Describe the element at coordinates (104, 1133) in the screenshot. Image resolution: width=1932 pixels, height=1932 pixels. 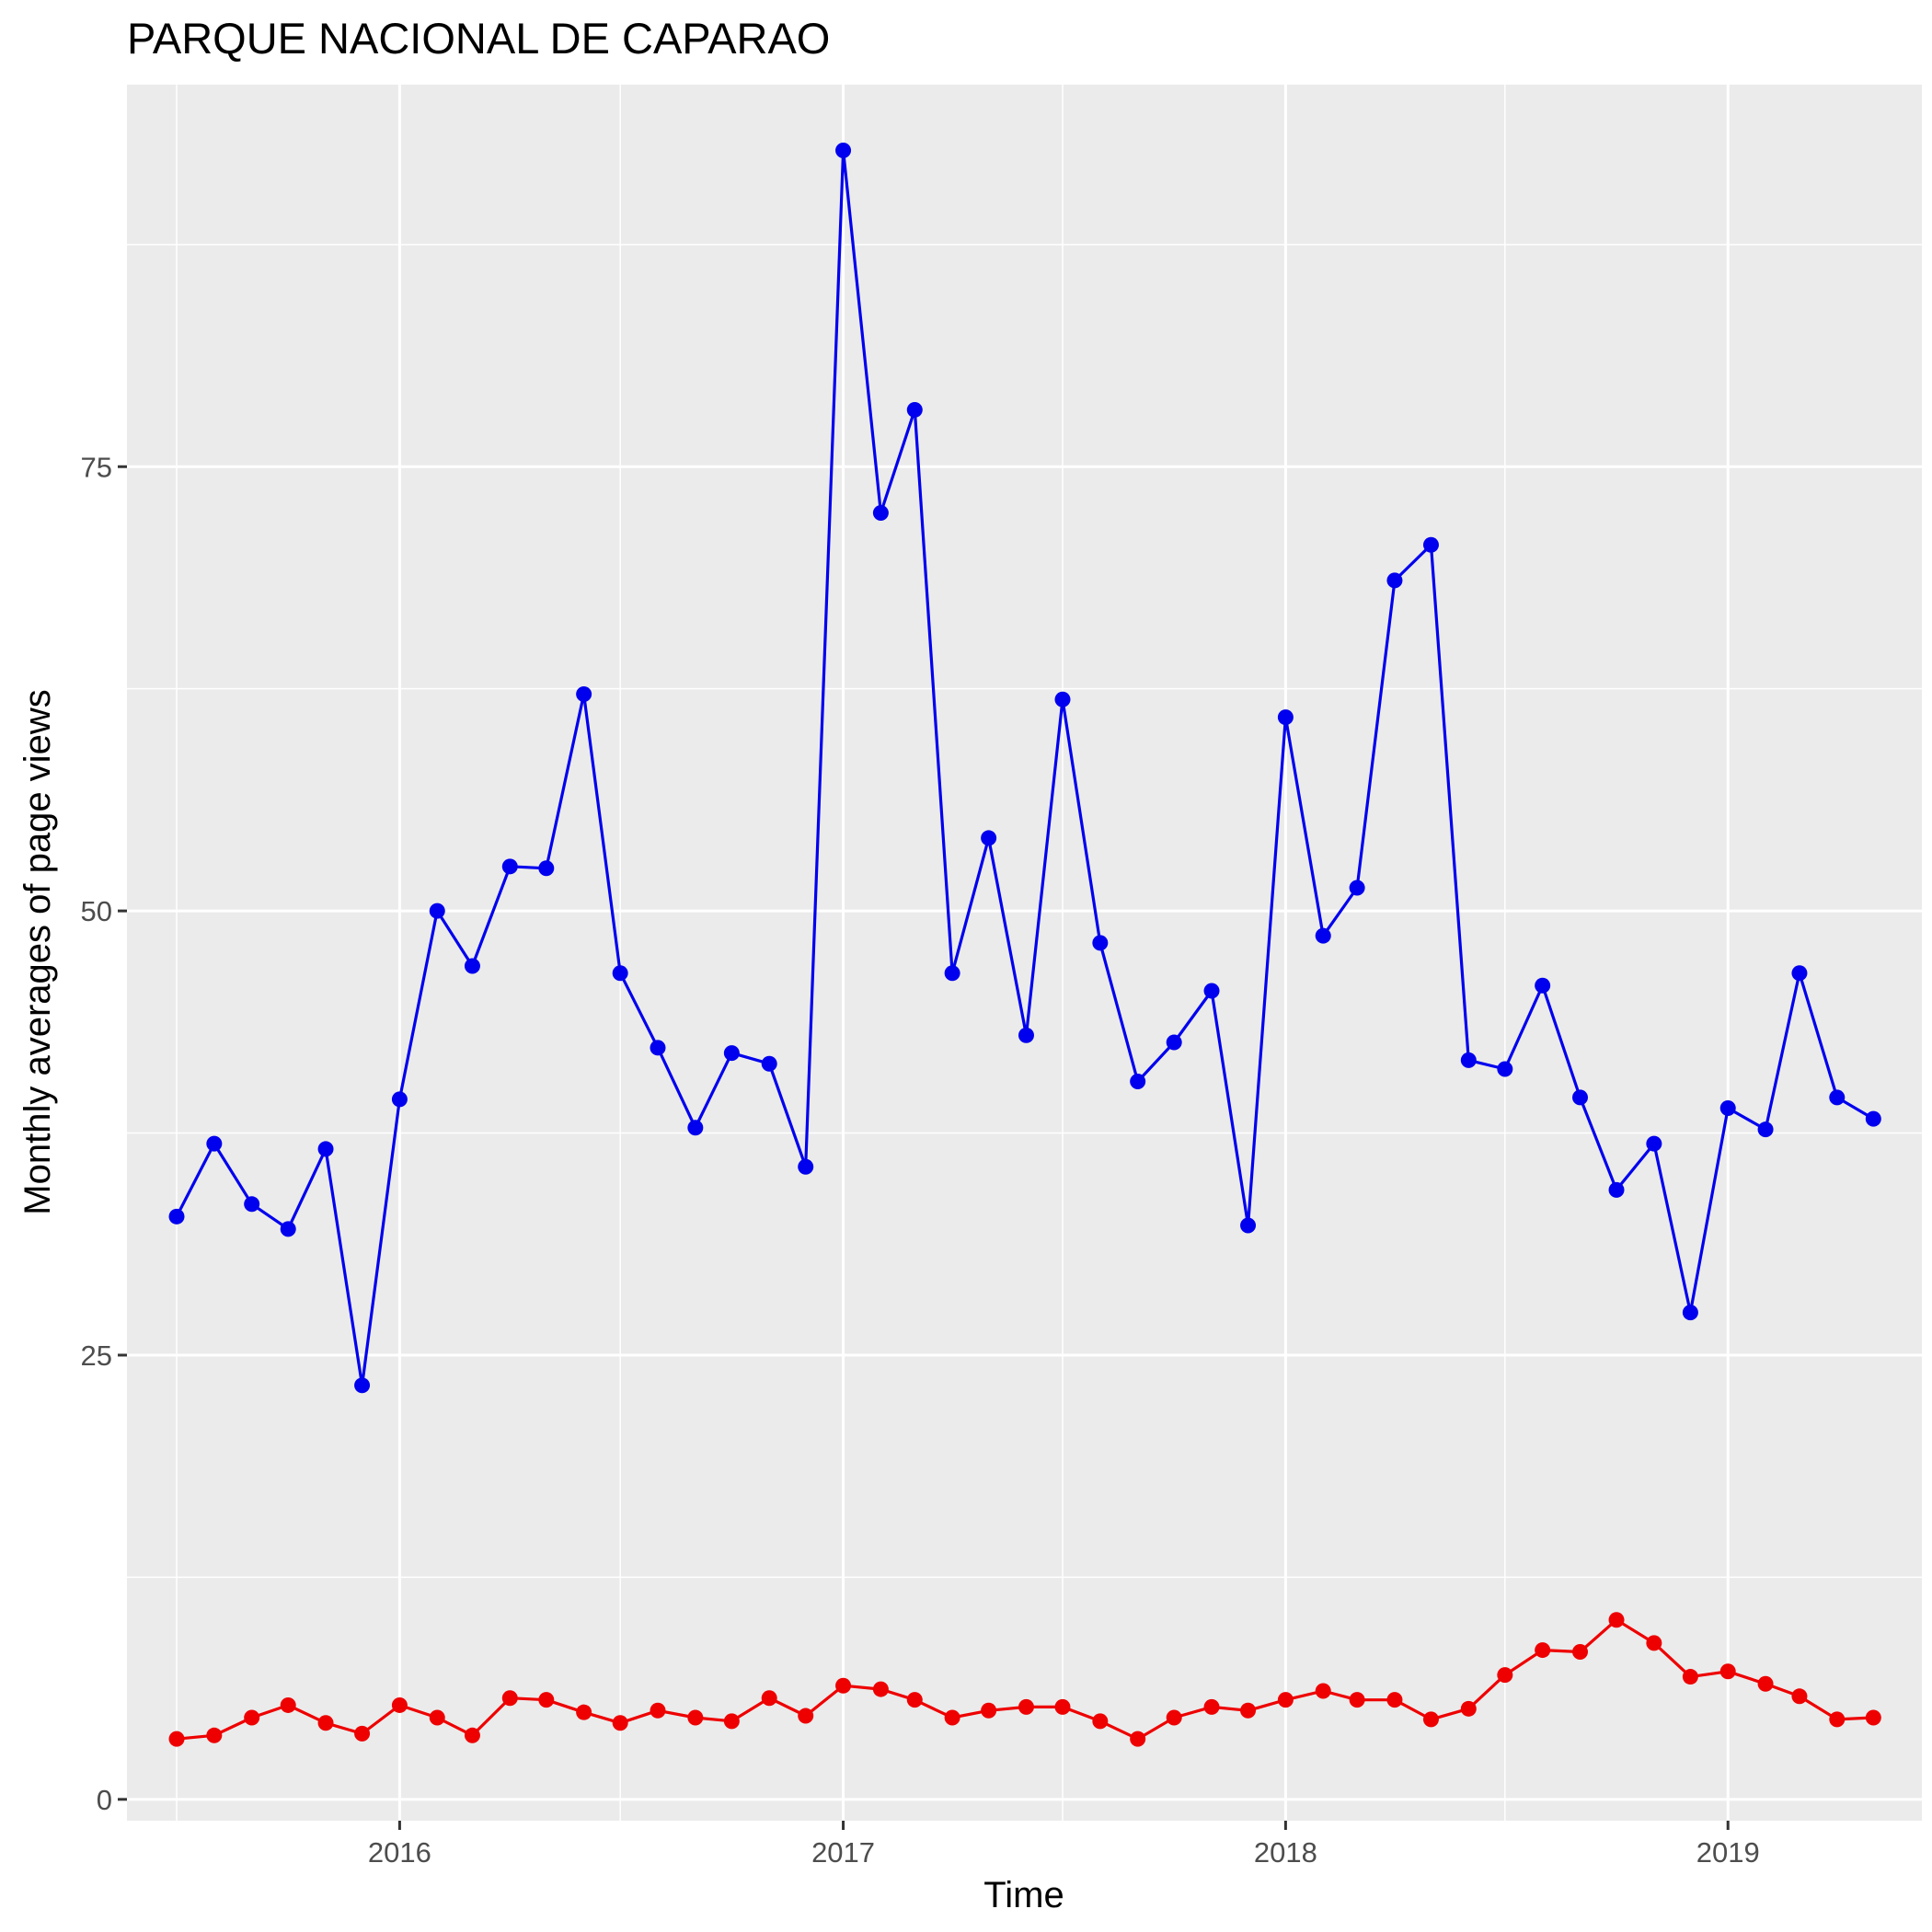
I see `y-axis: 0 25 50 75` at that location.